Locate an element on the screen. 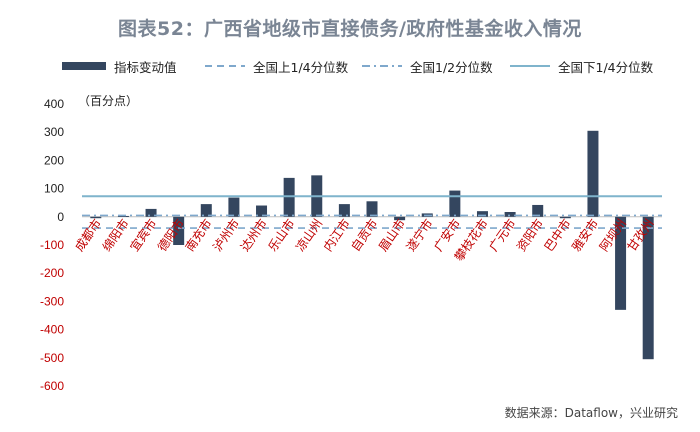 This screenshot has height=432, width=700. x-tick-label: 雅安市 is located at coordinates (584, 235).